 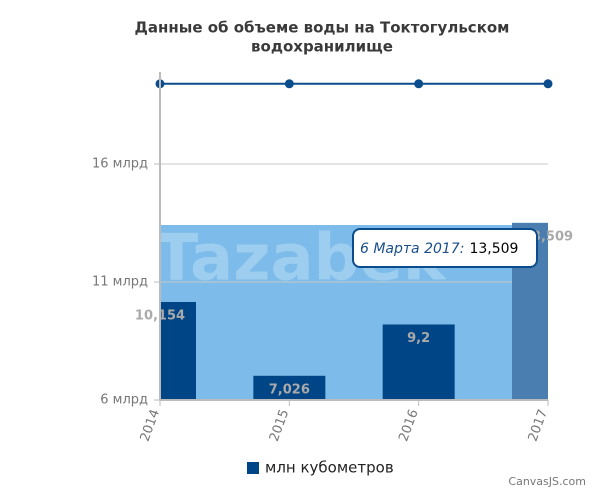 I want to click on tooltip-label: 6 Марта 2017:, so click(x=412, y=249).